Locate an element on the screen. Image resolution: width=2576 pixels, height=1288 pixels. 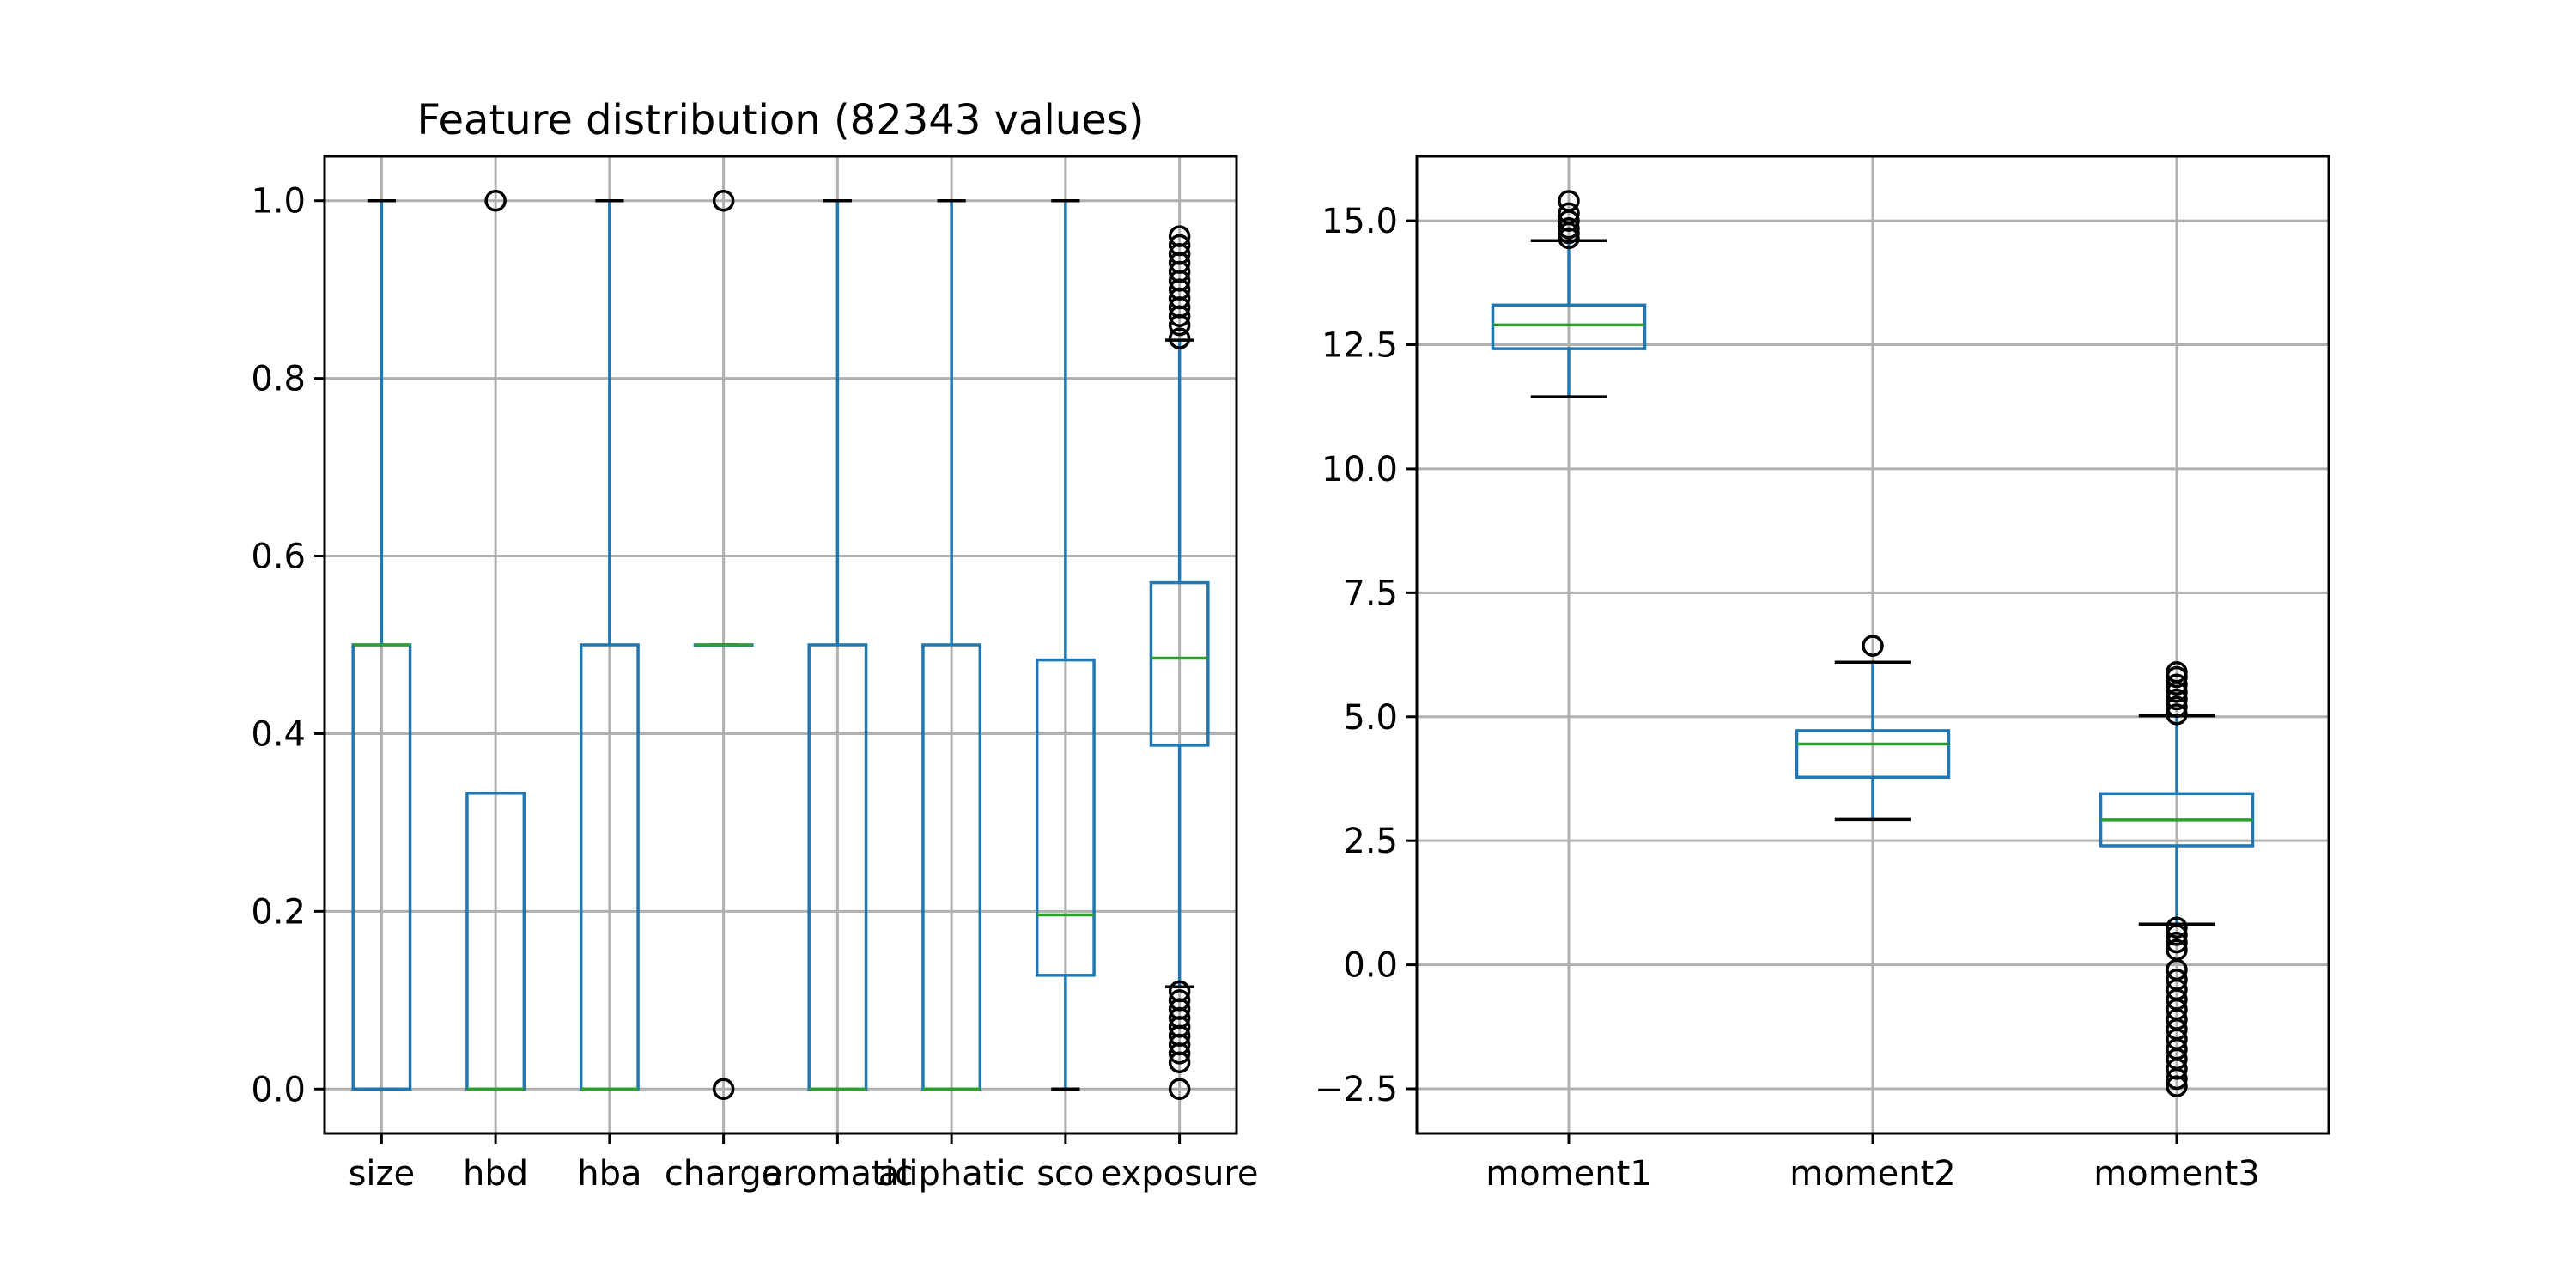
x-tick-label: hbd is located at coordinates (496, 1174).